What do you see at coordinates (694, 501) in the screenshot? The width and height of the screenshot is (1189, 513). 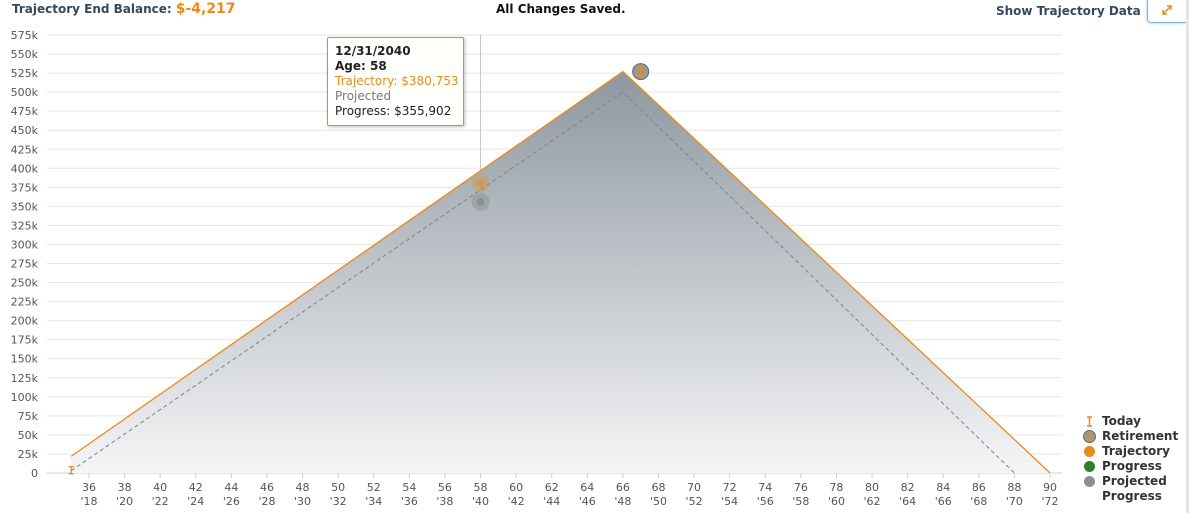 I see `x-tick-label-year: '52` at bounding box center [694, 501].